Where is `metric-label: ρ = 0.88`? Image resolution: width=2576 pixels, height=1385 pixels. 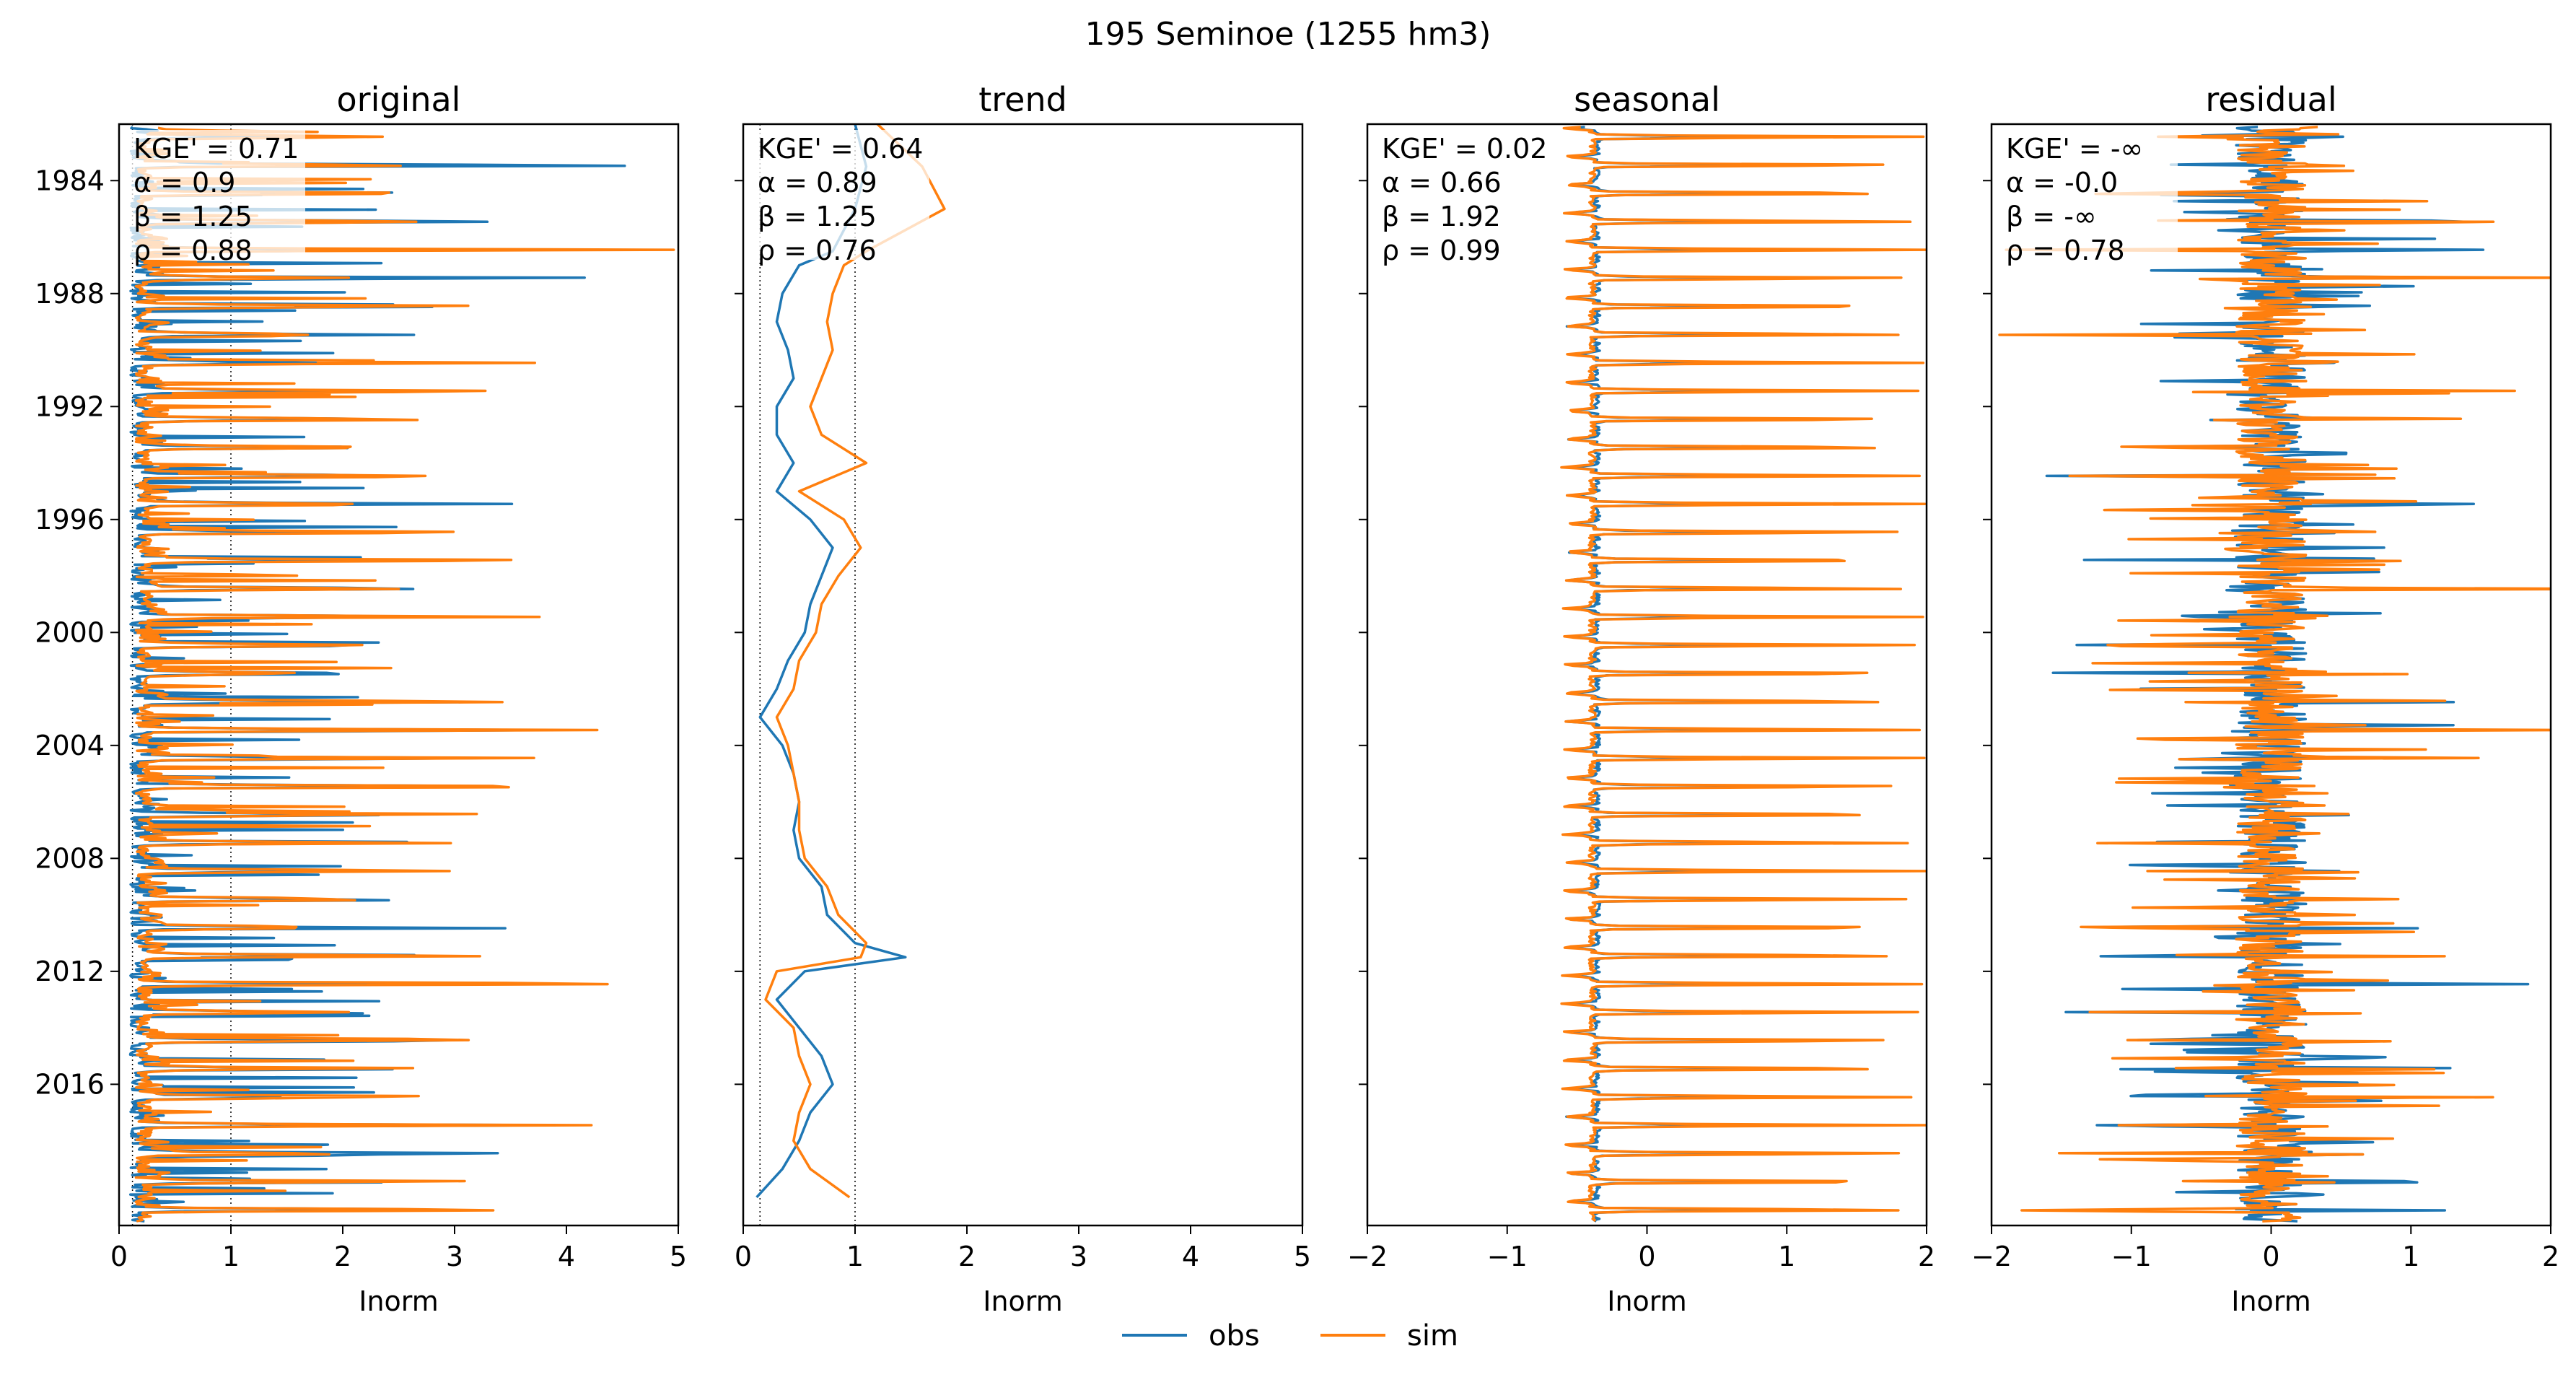
metric-label: ρ = 0.88 is located at coordinates (193, 250).